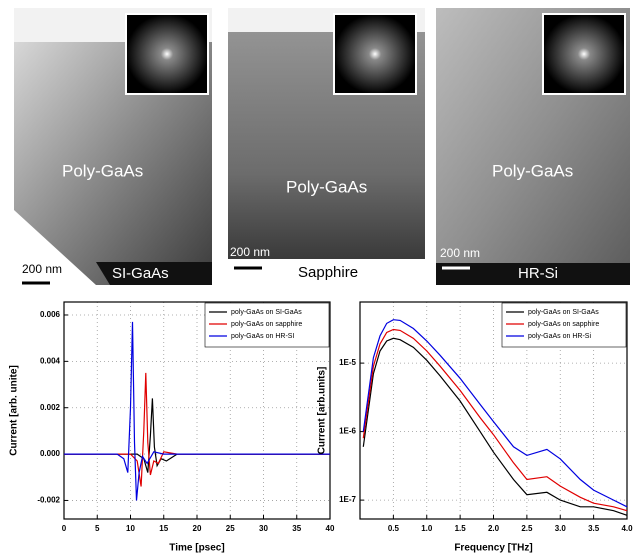  What do you see at coordinates (559, 336) in the screenshot?
I see `legend-label: poly-GaAs on HR-Si` at bounding box center [559, 336].